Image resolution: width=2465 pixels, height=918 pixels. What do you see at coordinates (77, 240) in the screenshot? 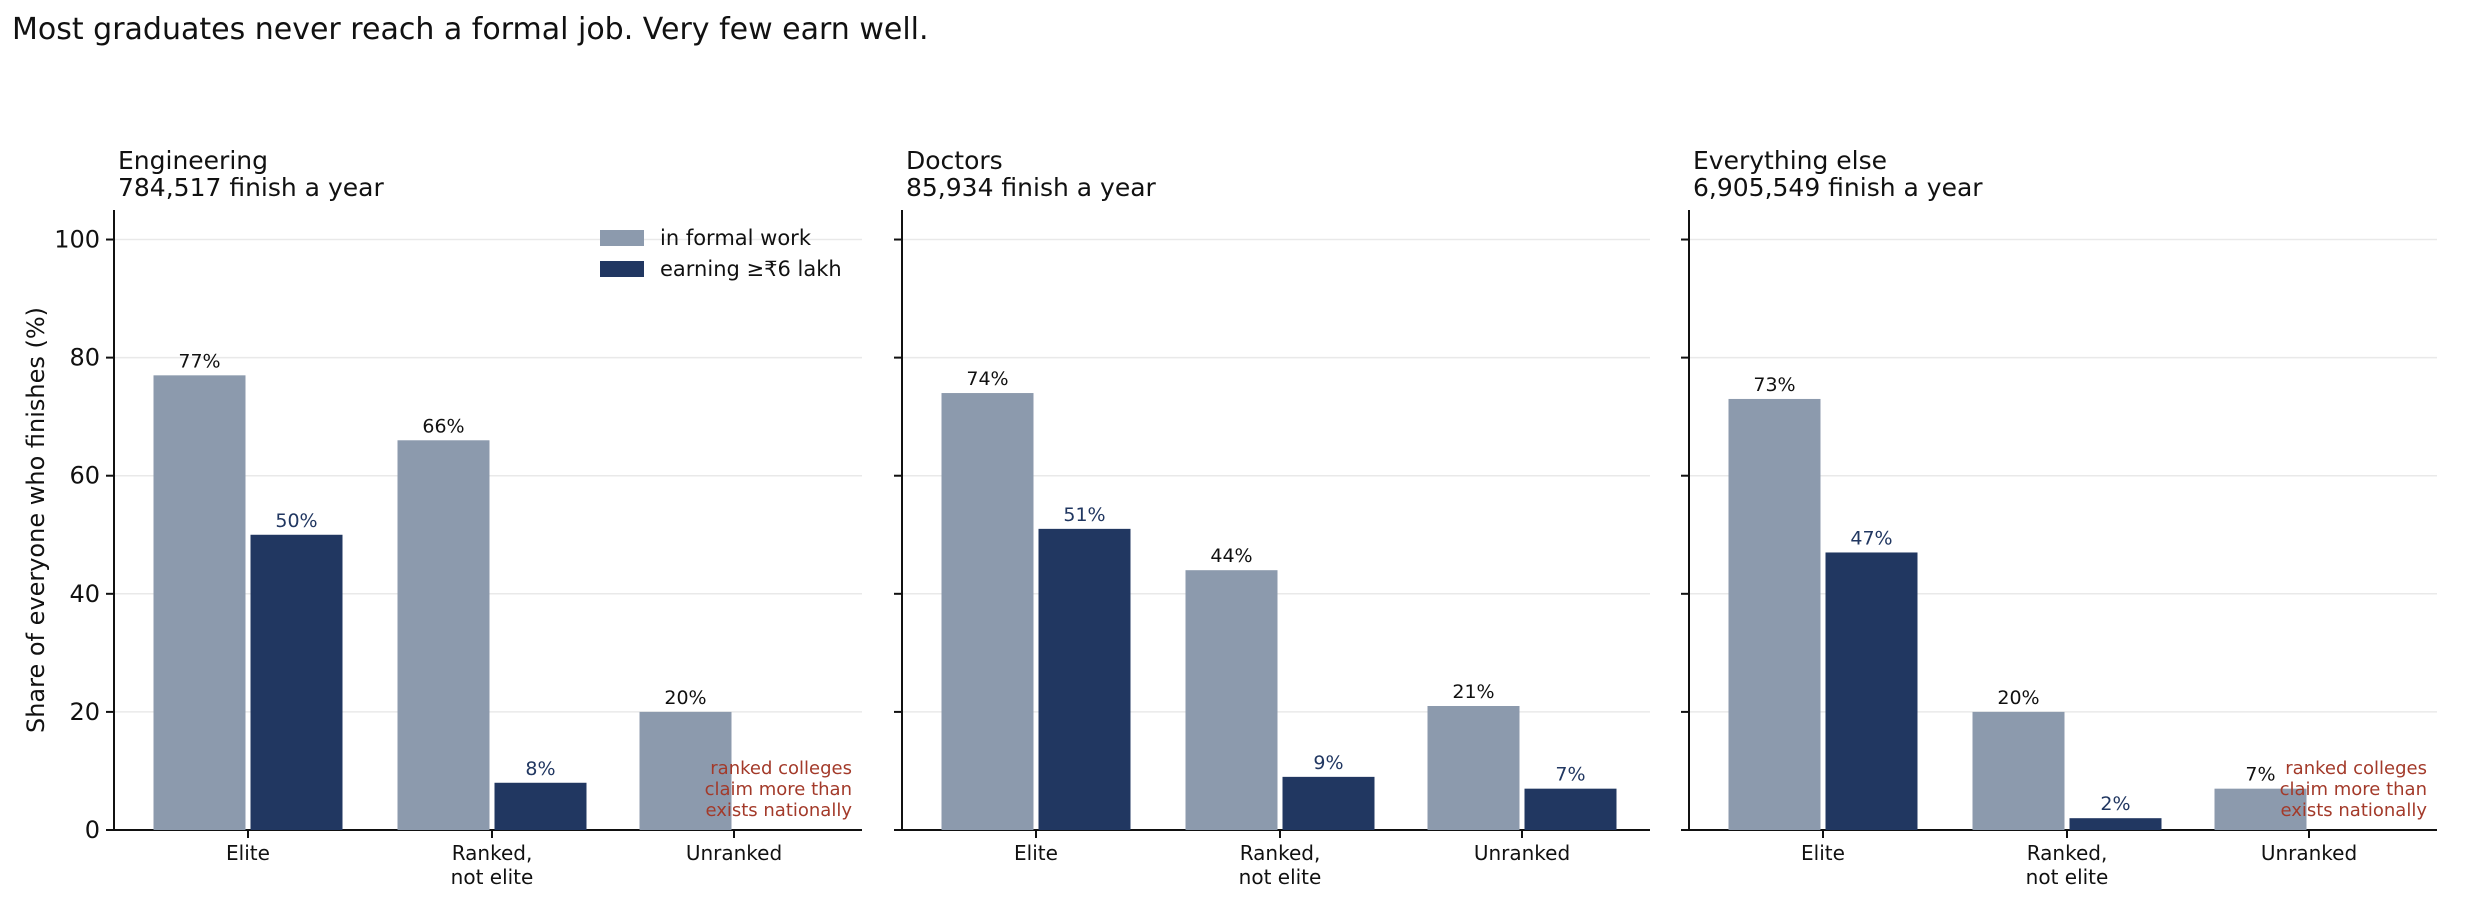
I see `y-tick-label: 100` at bounding box center [77, 240].